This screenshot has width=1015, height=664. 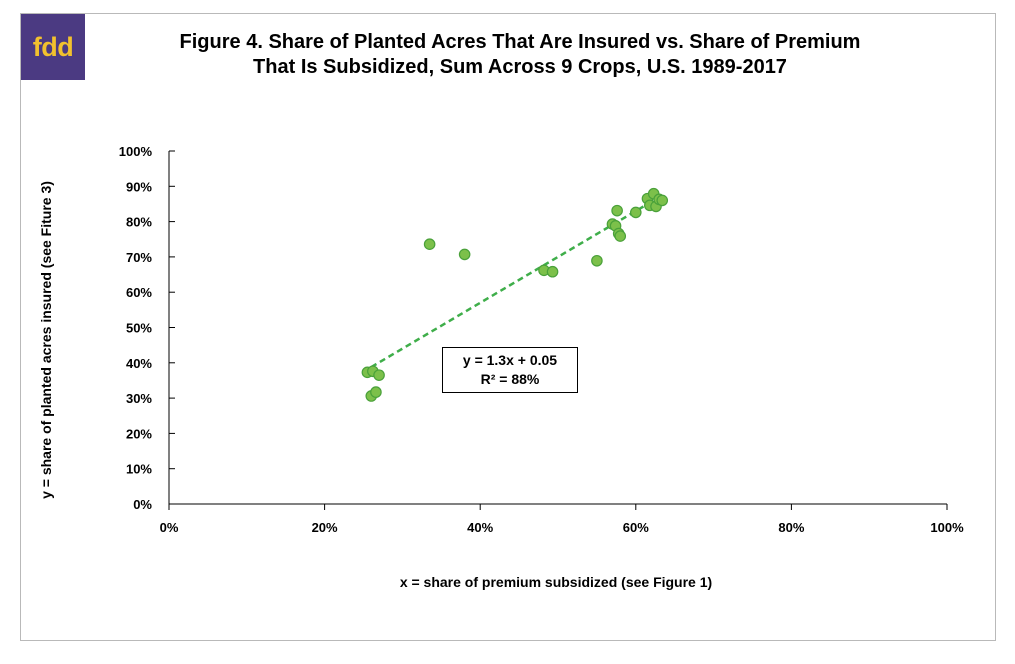 What do you see at coordinates (139, 222) in the screenshot?
I see `y-tick-label: 80%` at bounding box center [139, 222].